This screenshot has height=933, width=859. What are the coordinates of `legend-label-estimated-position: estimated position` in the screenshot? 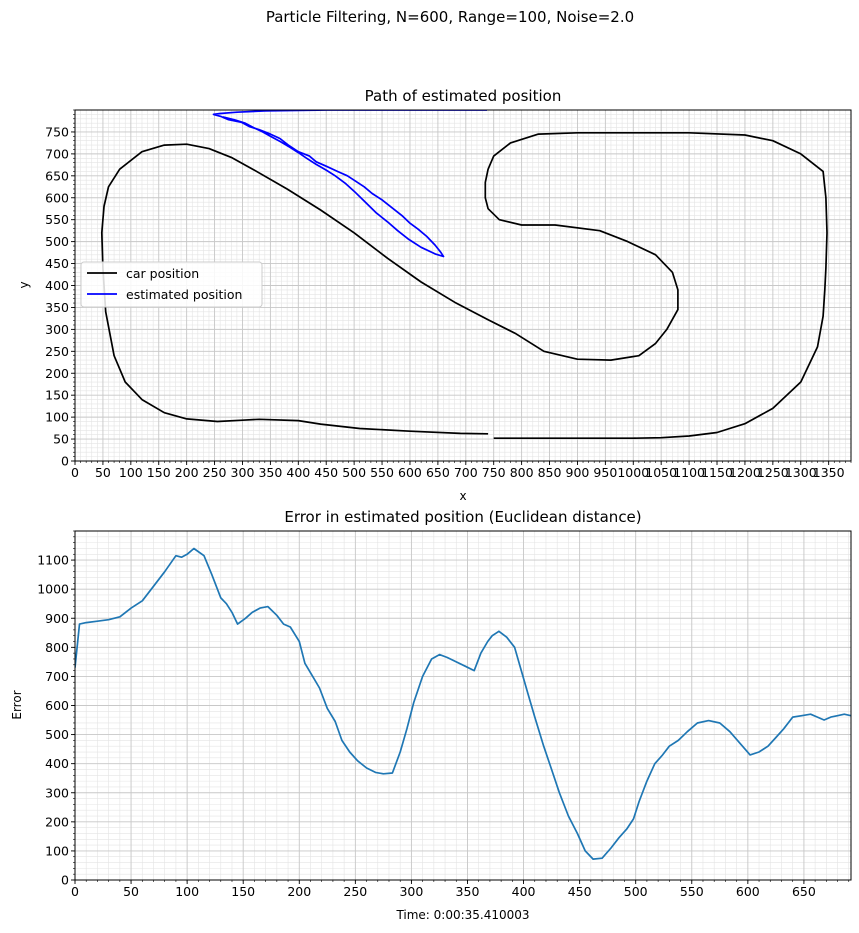 It's located at (184, 294).